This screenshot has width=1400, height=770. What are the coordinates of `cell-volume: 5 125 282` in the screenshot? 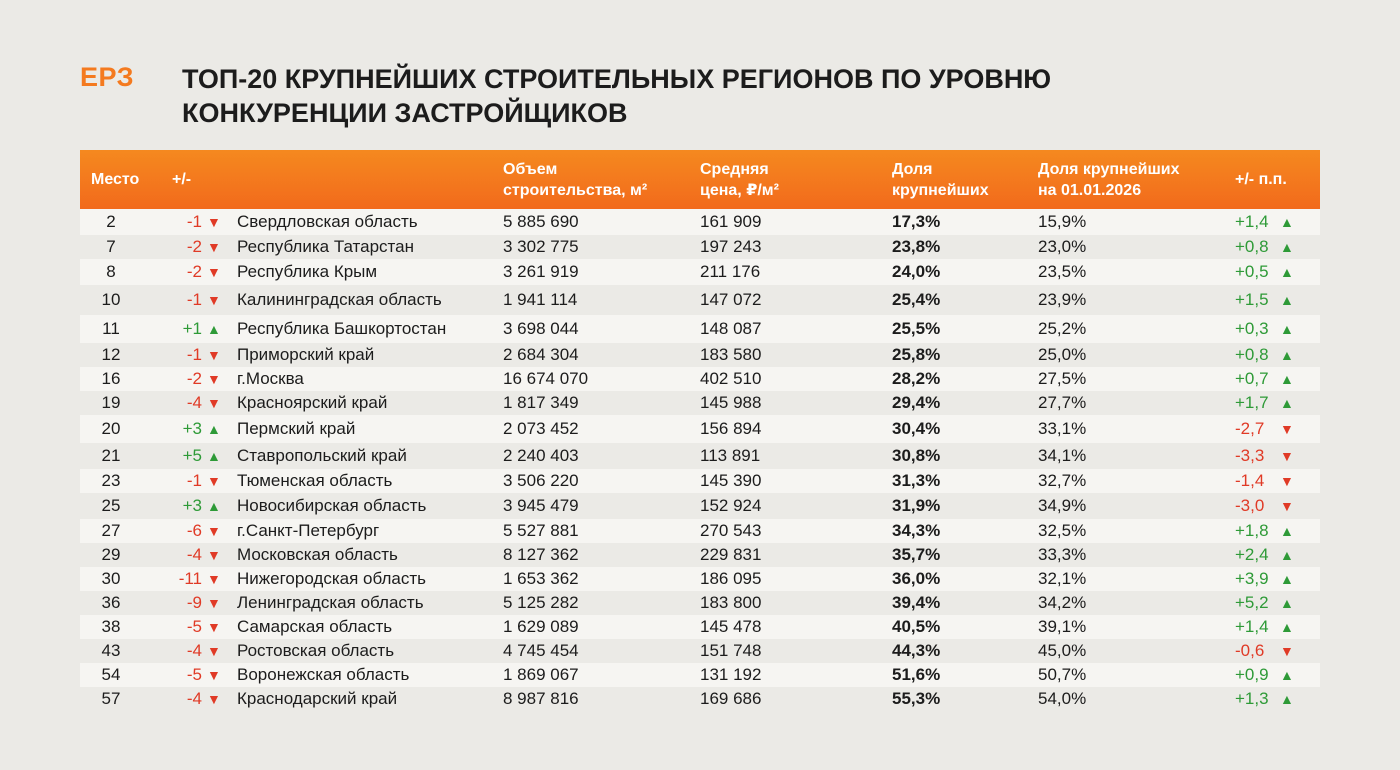 It's located at (541, 602).